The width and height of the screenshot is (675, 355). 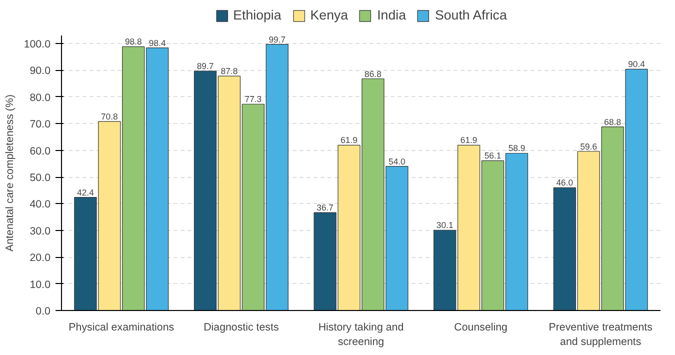 I want to click on x-tick-label: History taking and screening, so click(x=361, y=335).